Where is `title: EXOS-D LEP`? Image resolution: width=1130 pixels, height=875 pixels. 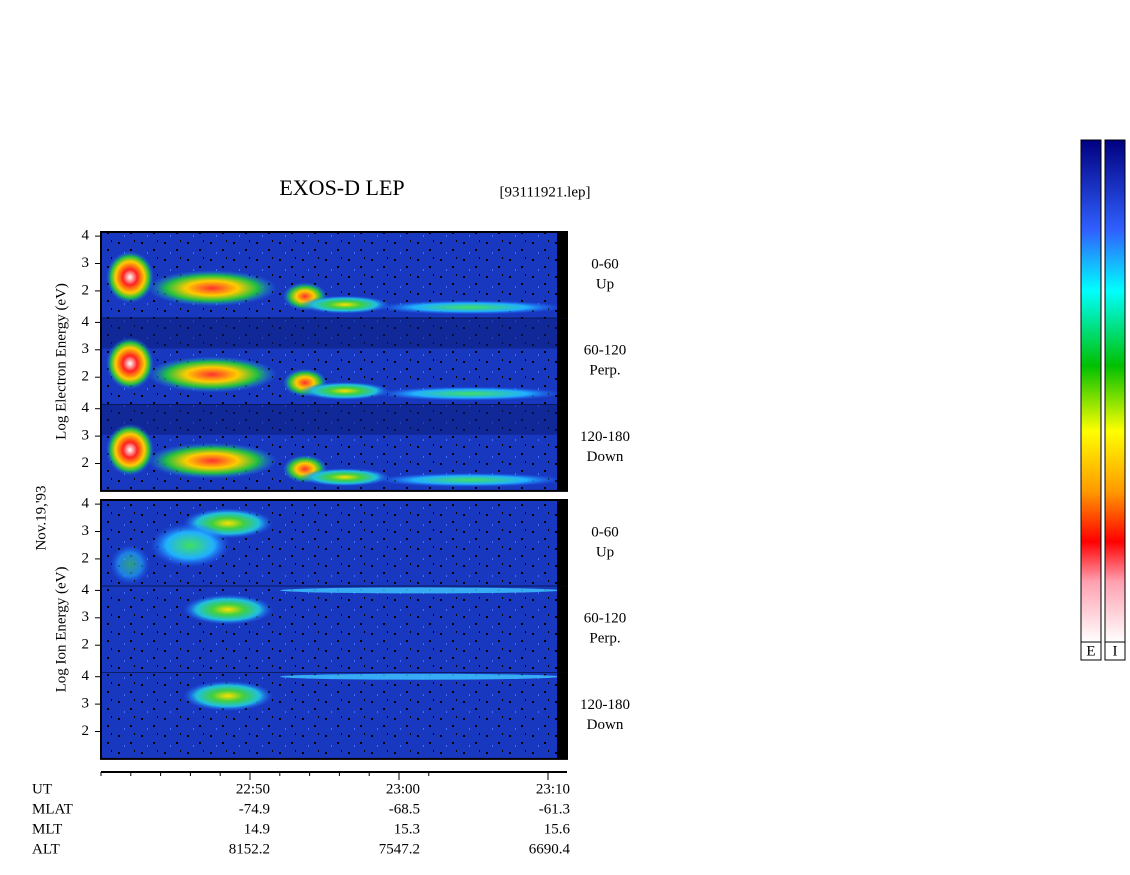
title: EXOS-D LEP is located at coordinates (341, 187).